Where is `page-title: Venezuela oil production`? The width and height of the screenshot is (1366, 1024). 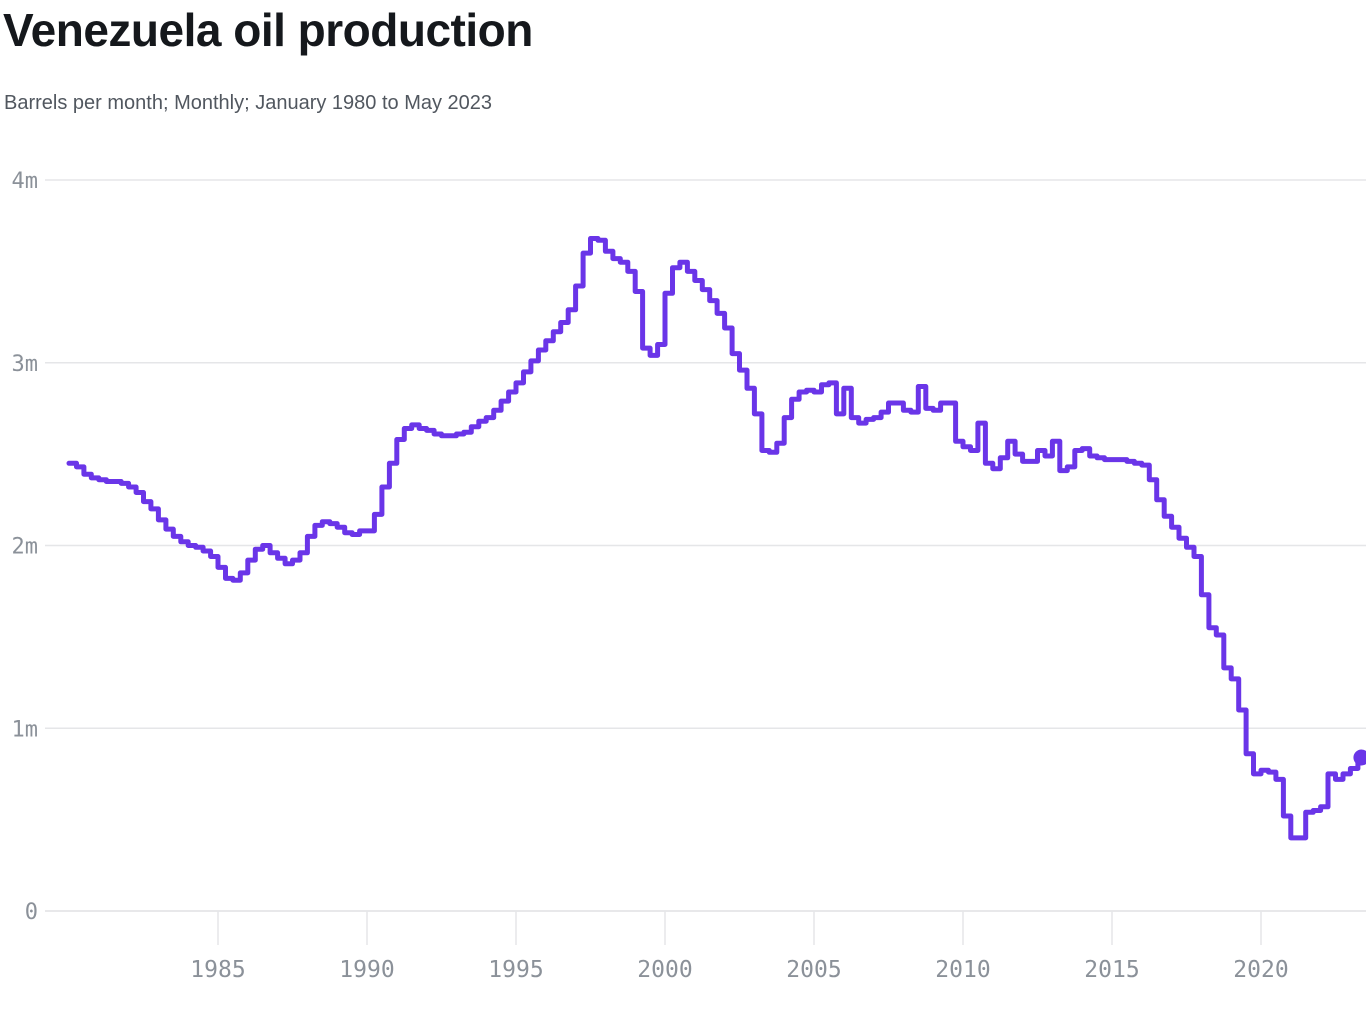
page-title: Venezuela oil production is located at coordinates (268, 30).